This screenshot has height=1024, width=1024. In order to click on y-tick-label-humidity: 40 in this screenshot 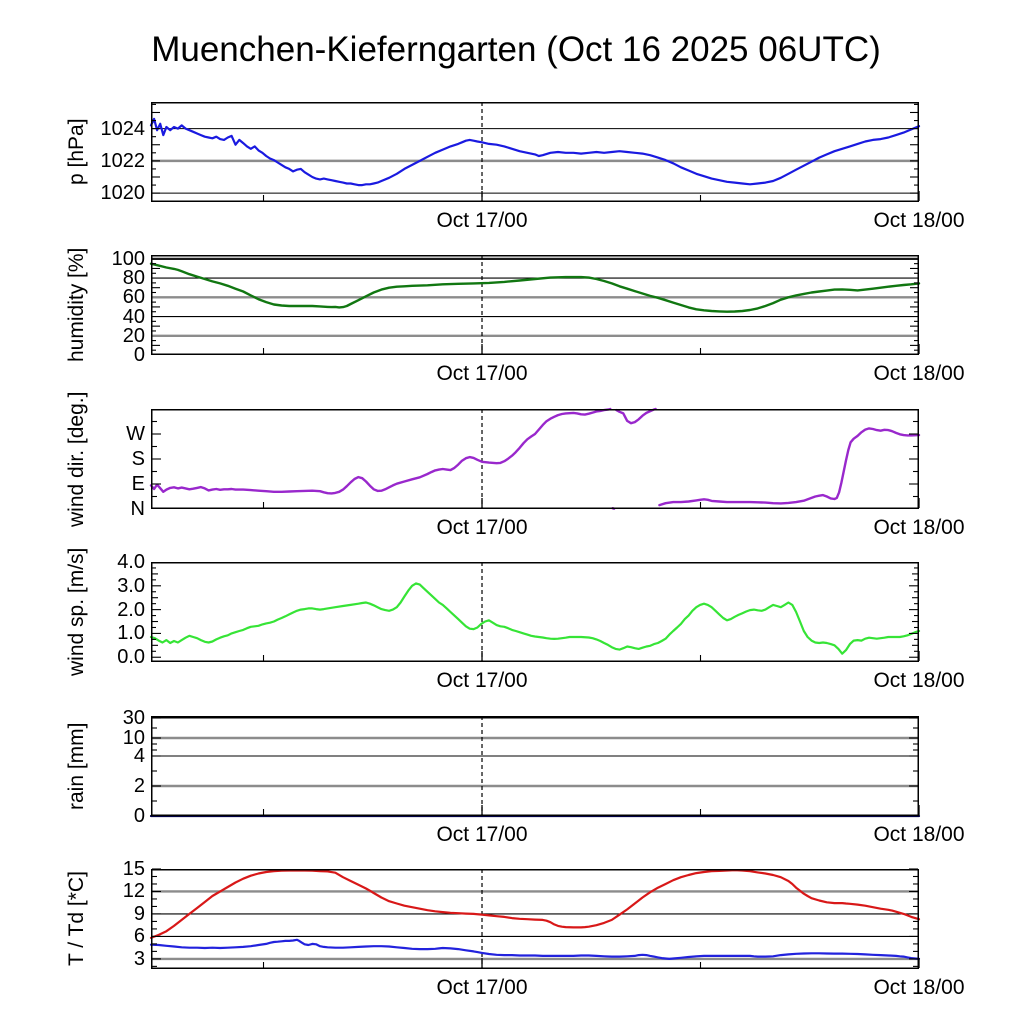, I will do `click(133, 316)`.